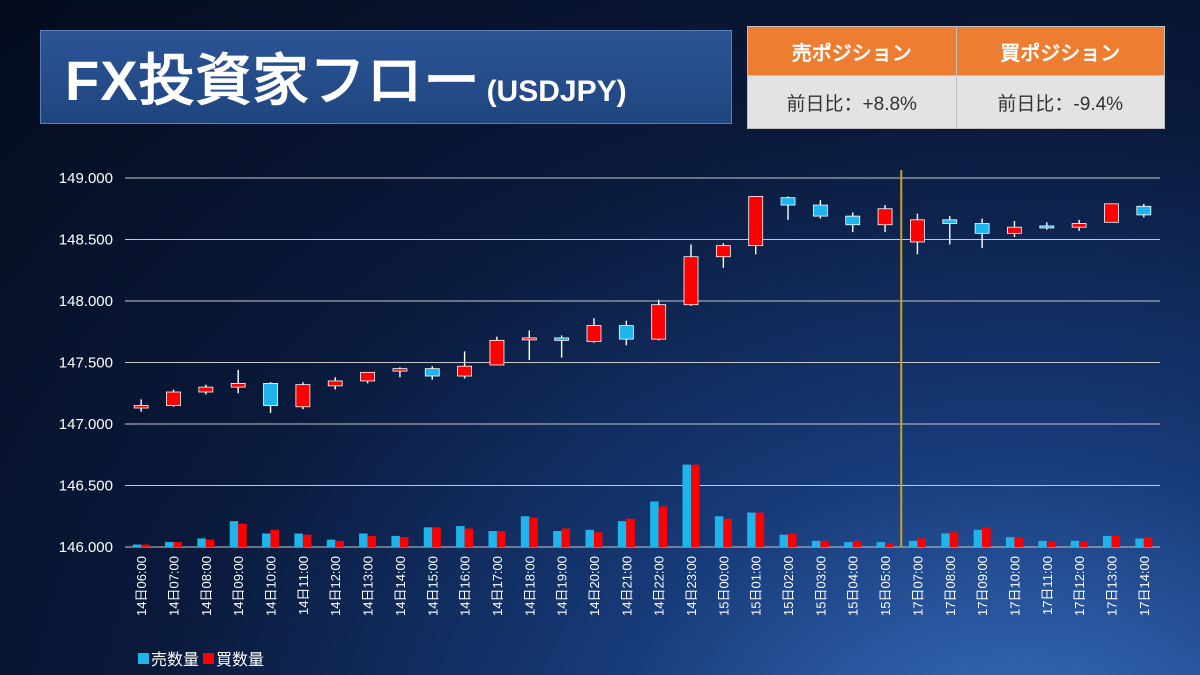 This screenshot has width=1200, height=675. I want to click on x-tick-label: 15日03:00, so click(820, 586).